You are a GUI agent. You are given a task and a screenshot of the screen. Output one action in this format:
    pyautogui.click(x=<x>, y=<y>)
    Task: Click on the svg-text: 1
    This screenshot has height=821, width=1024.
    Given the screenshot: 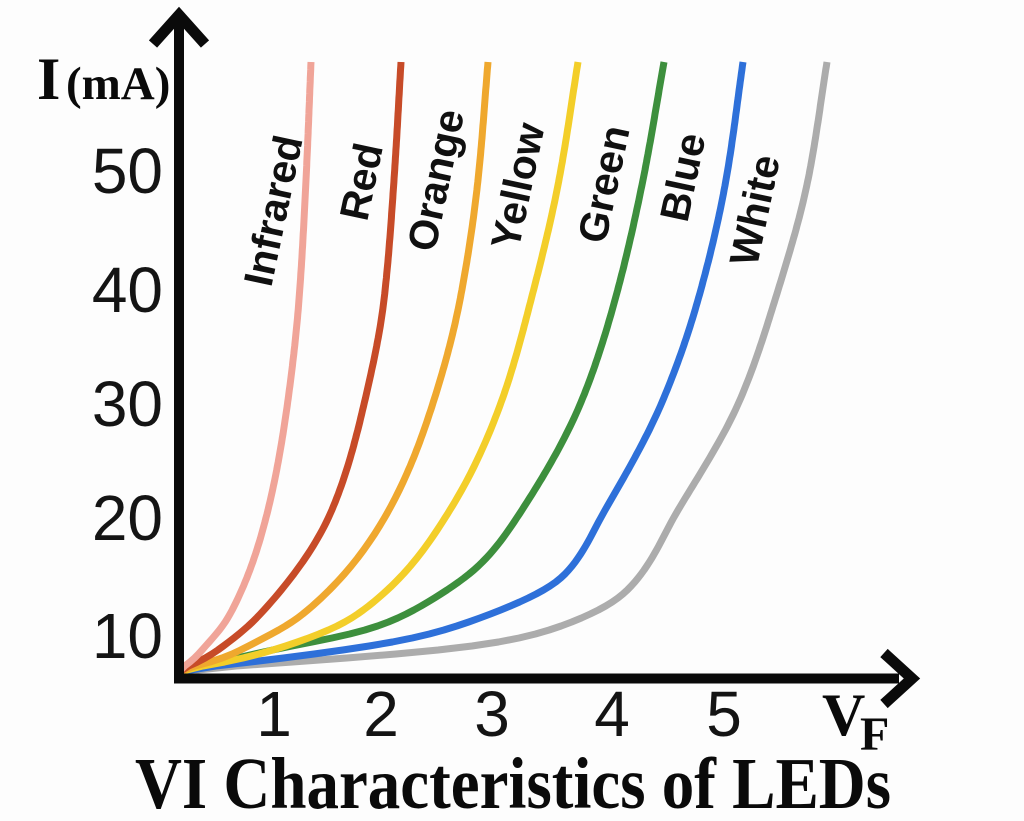 What is the action you would take?
    pyautogui.click(x=274, y=714)
    